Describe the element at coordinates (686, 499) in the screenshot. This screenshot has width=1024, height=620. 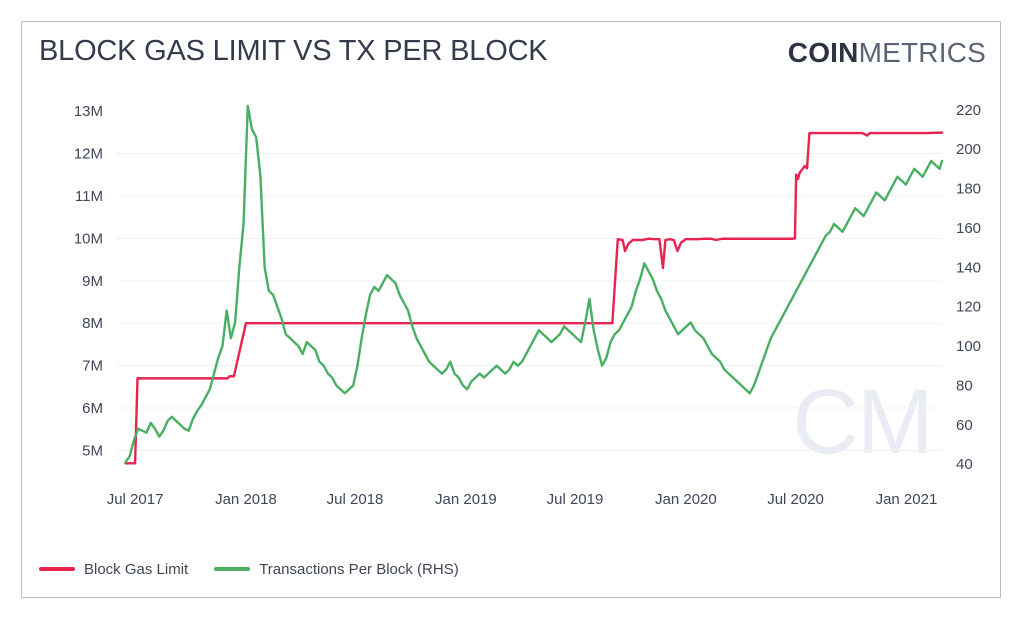
I see `x-axis-tick-label: Jan 2020` at that location.